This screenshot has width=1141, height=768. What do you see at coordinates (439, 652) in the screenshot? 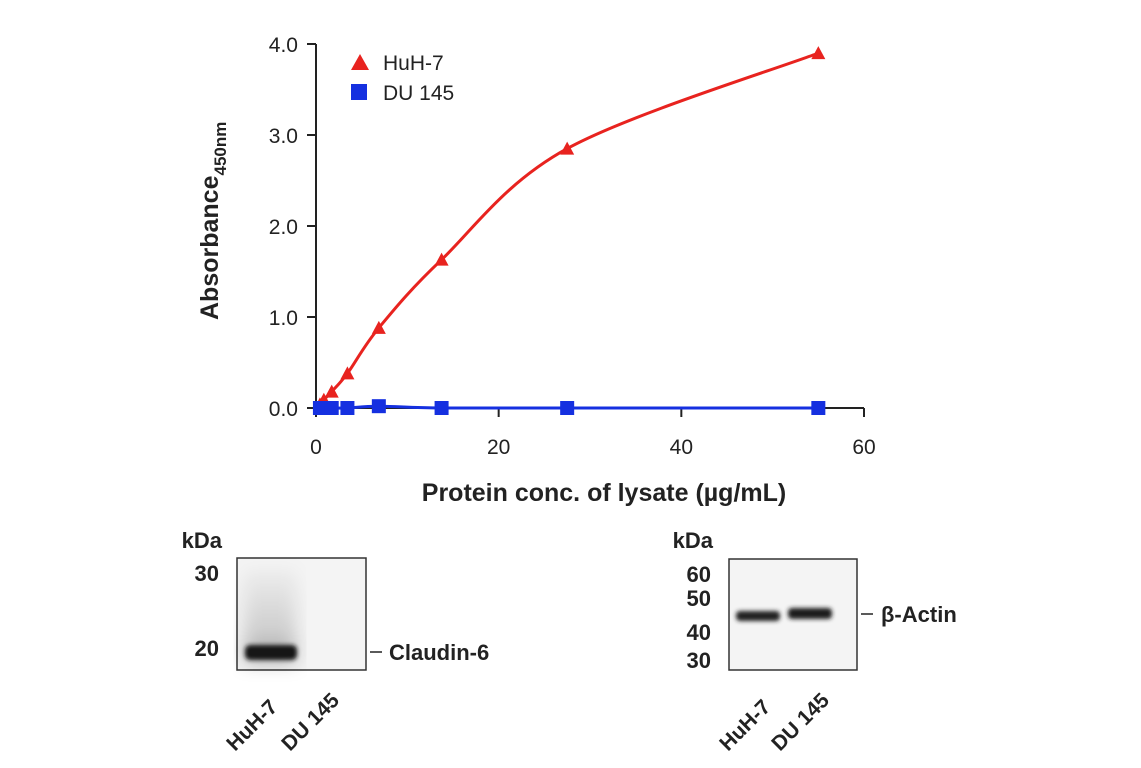
I see `band-label-claudin6: Claudin-6` at bounding box center [439, 652].